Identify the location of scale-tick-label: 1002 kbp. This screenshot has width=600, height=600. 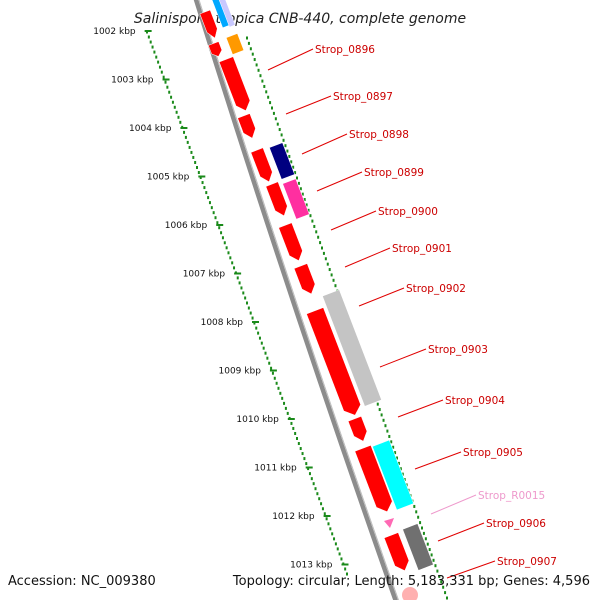
(114, 32).